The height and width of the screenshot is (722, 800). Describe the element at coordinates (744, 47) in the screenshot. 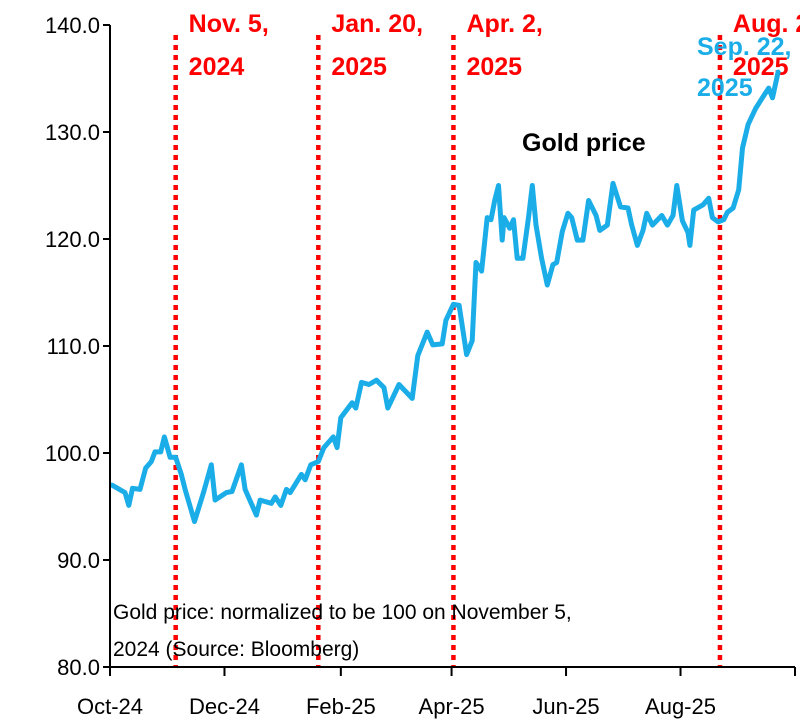

I see `end-label-line1: Sep. 22,` at that location.